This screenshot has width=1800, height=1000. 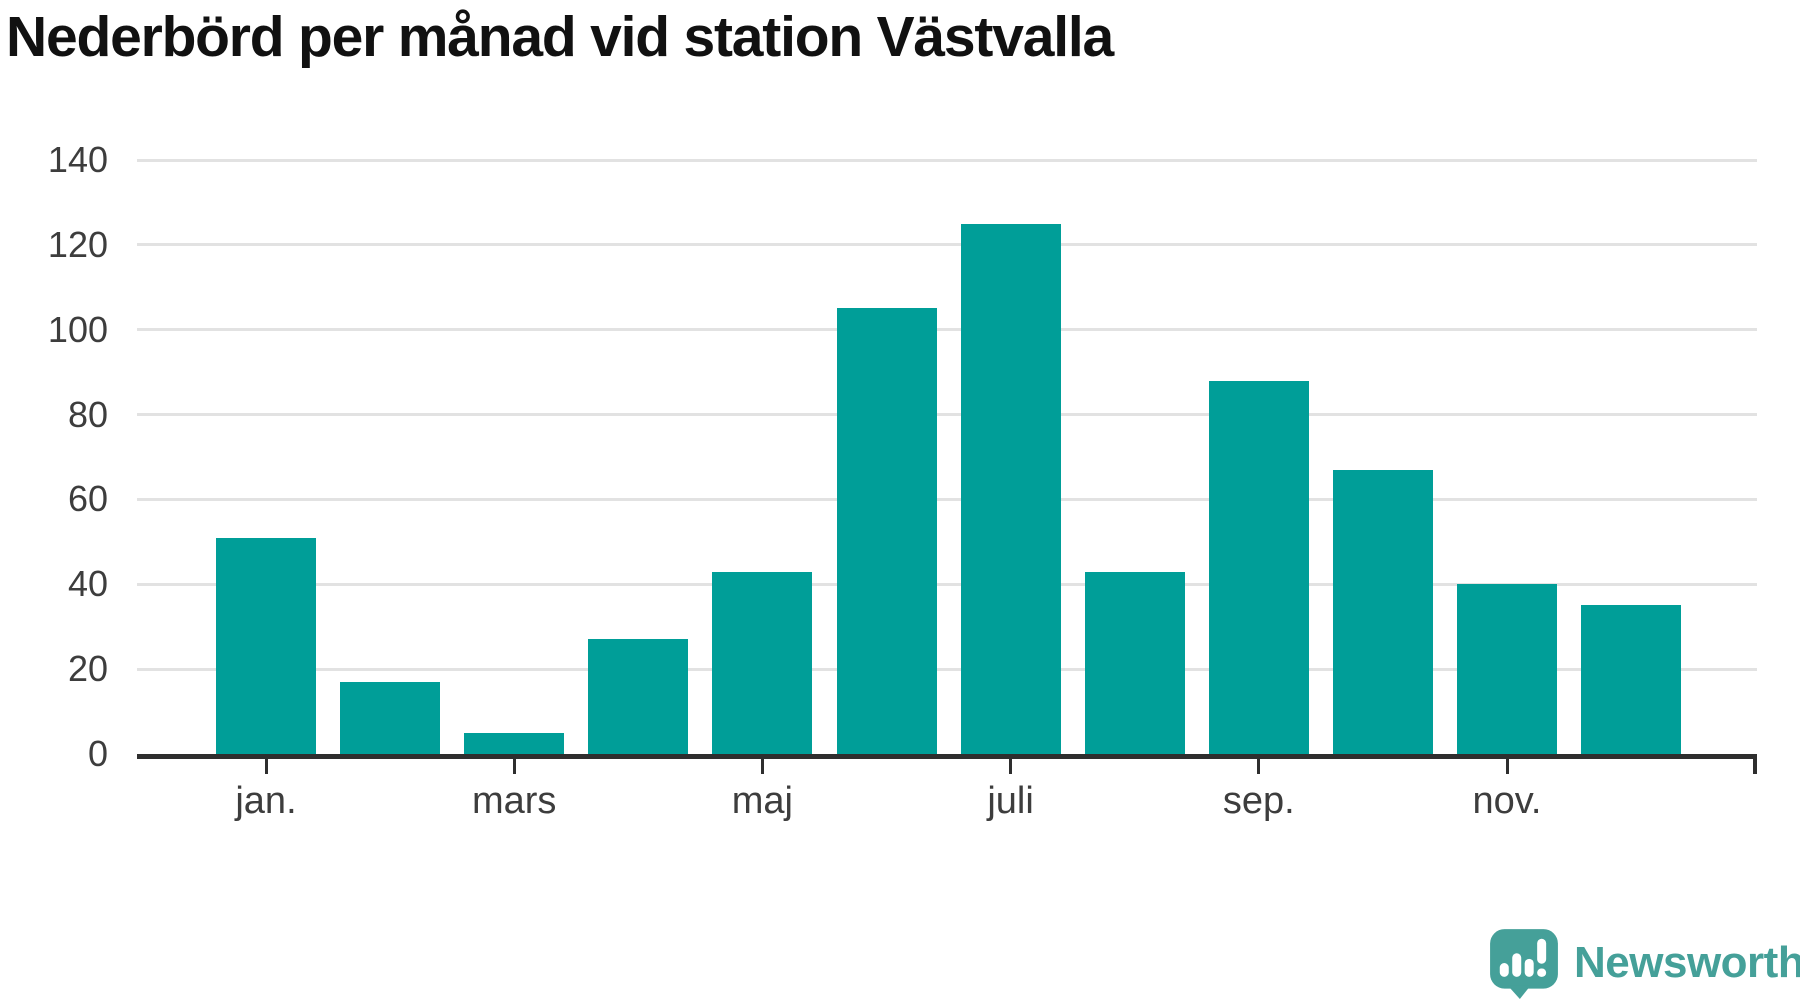 What do you see at coordinates (1258, 801) in the screenshot?
I see `x-tick-label-sep: sep.` at bounding box center [1258, 801].